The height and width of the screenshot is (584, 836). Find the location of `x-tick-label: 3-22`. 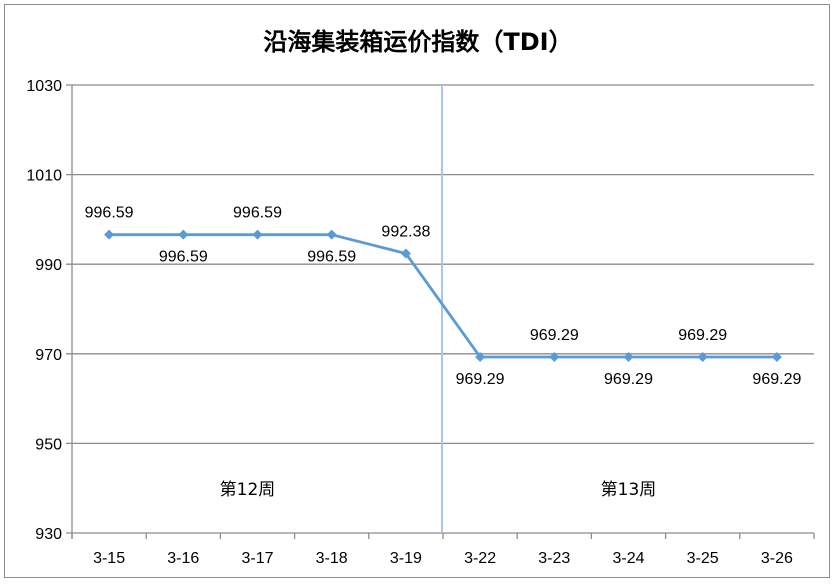

x-tick-label: 3-22 is located at coordinates (480, 558).